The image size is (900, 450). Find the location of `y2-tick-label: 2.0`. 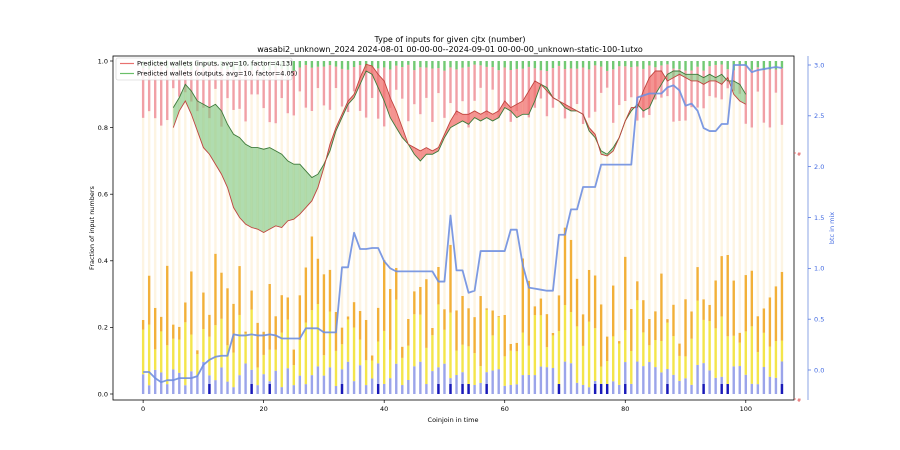

y2-tick-label: 2.0 is located at coordinates (819, 167).